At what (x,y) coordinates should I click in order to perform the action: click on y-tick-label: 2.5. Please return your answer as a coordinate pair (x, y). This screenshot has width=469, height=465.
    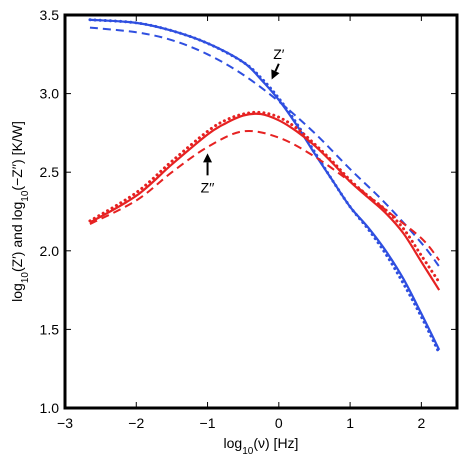
    Looking at the image, I should click on (50, 172).